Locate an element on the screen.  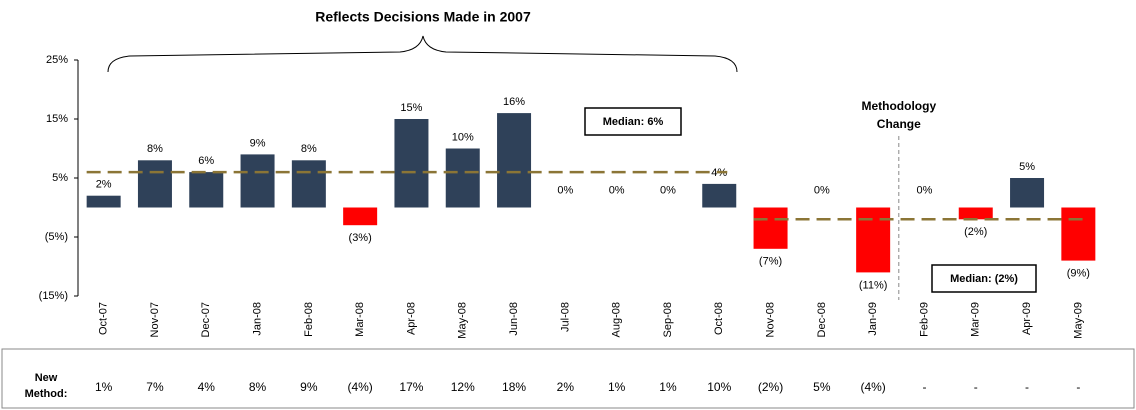
new-method-value: 5% is located at coordinates (822, 387).